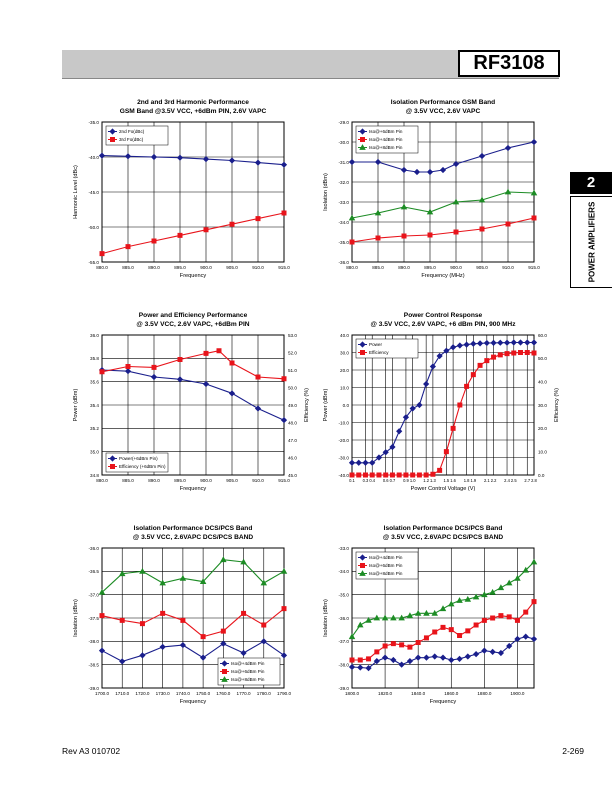 The width and height of the screenshot is (612, 792). I want to click on x-tick-label: 1840.0, so click(418, 693).